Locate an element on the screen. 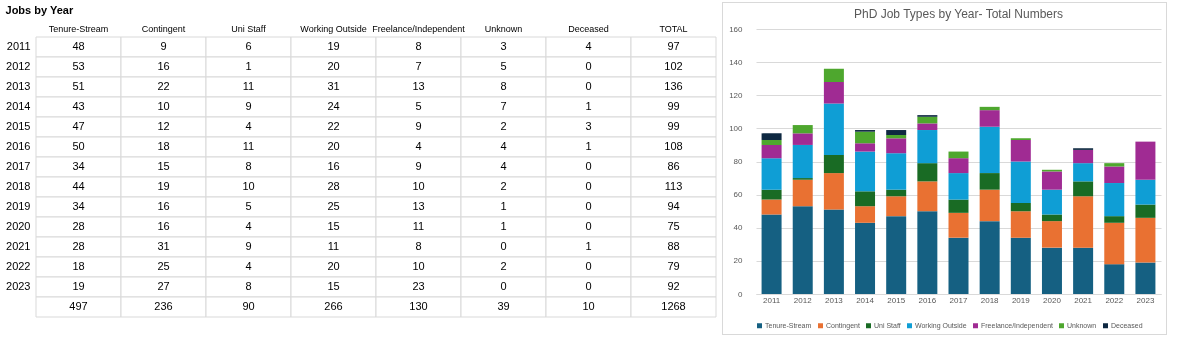  x-tick-label: Tenure-Stream is located at coordinates (78, 28).